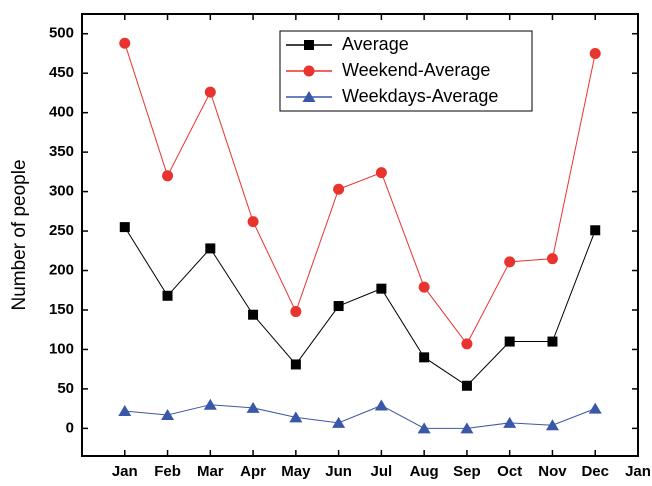  Describe the element at coordinates (467, 471) in the screenshot. I see `x-tick-label: Sep` at that location.